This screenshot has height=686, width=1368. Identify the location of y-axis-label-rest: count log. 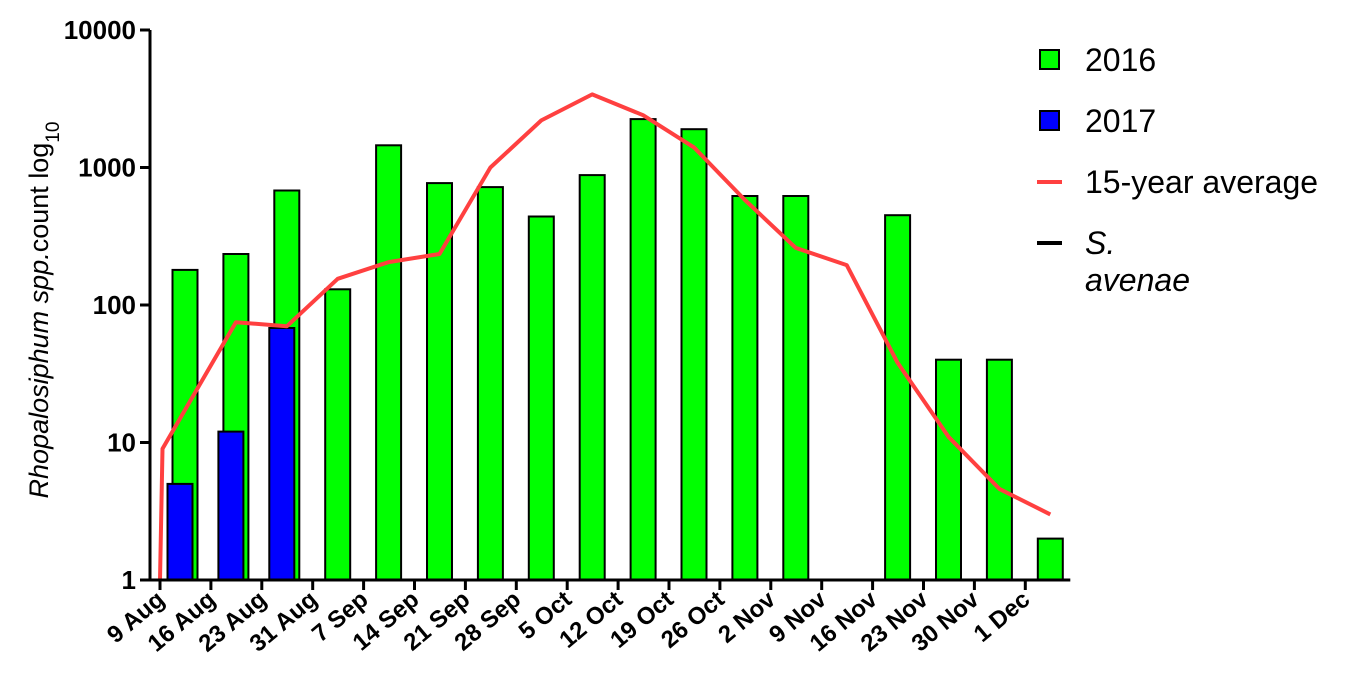
(39, 198).